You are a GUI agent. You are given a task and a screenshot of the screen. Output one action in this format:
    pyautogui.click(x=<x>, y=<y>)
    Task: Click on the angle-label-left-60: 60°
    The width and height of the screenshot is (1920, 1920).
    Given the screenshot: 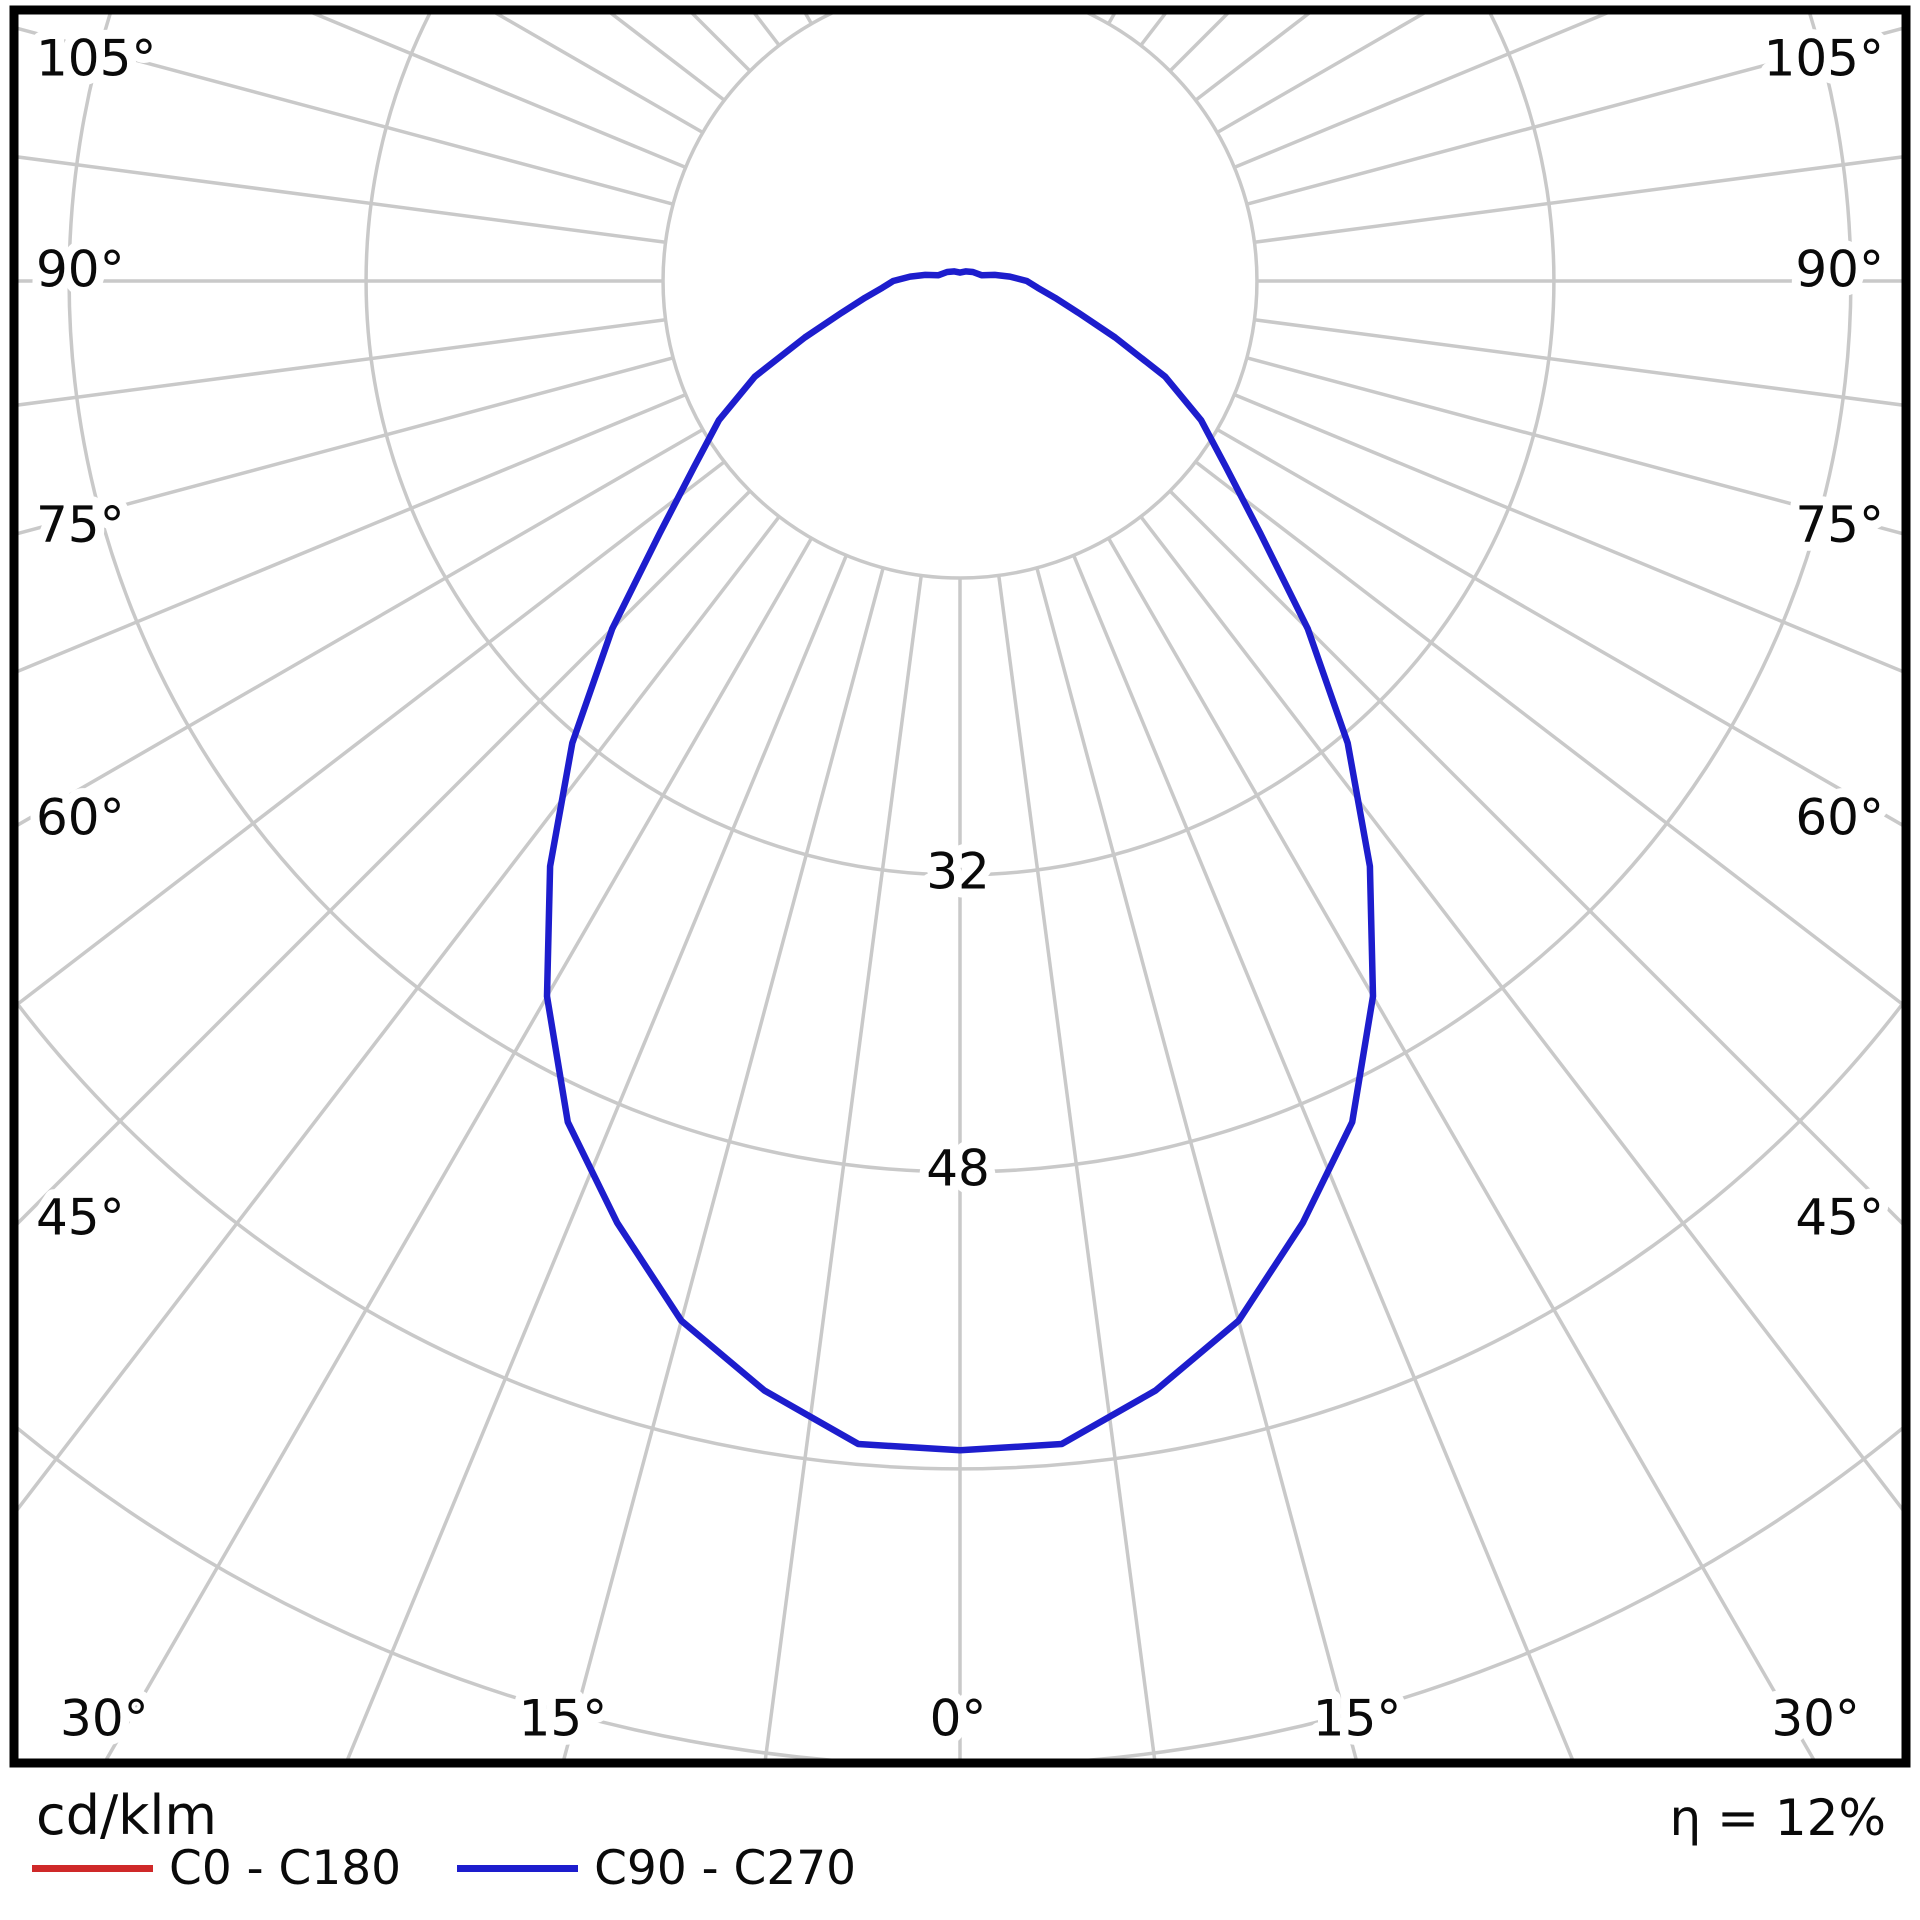 What is the action you would take?
    pyautogui.click(x=80, y=818)
    